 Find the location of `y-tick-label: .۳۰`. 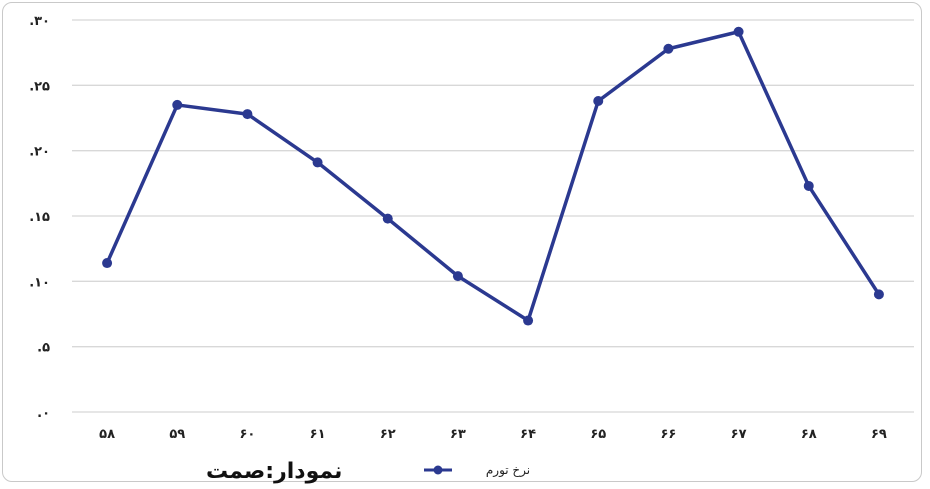

y-tick-label: .۳۰ is located at coordinates (39, 21).